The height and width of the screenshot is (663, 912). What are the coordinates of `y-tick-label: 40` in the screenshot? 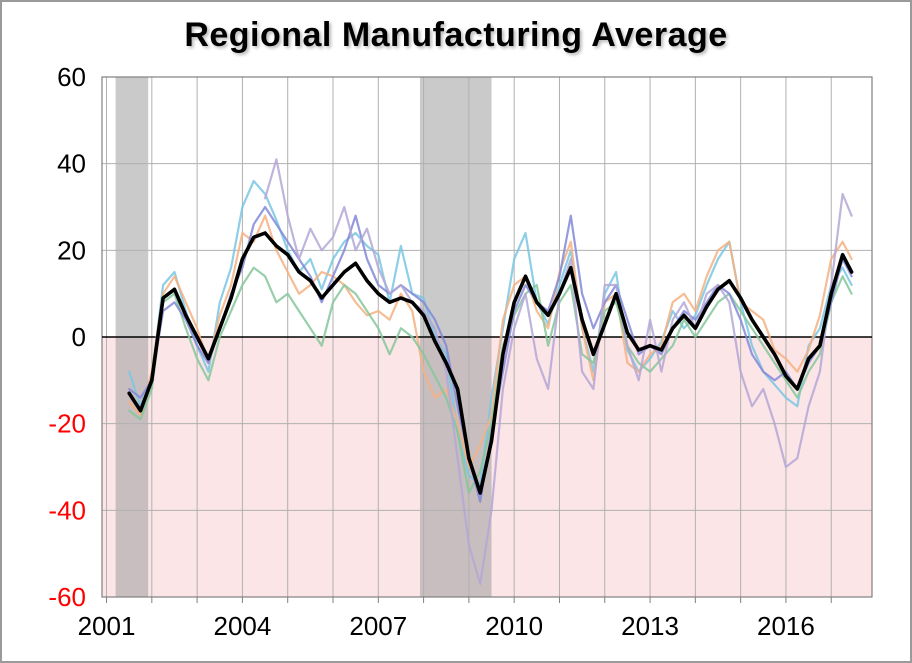 It's located at (71, 164).